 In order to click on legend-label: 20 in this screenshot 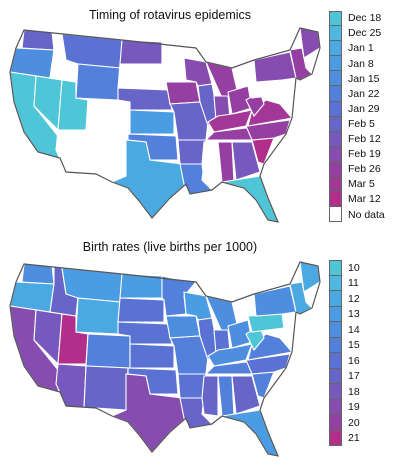, I will do `click(354, 422)`.